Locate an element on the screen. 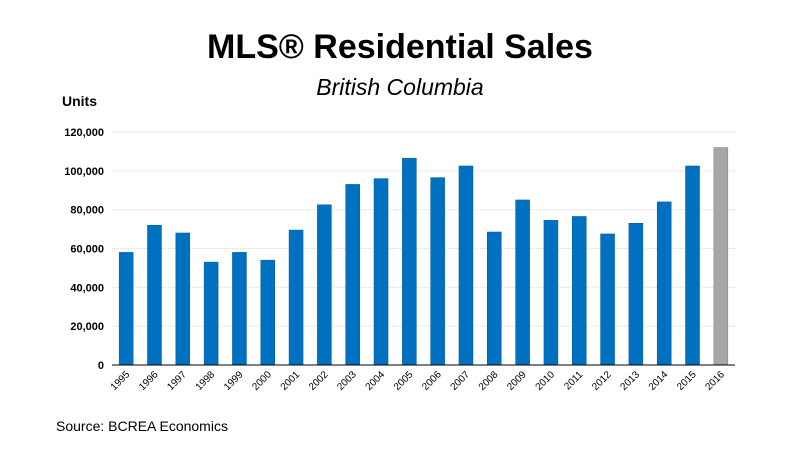  x-tick-label: 1997 is located at coordinates (177, 381).